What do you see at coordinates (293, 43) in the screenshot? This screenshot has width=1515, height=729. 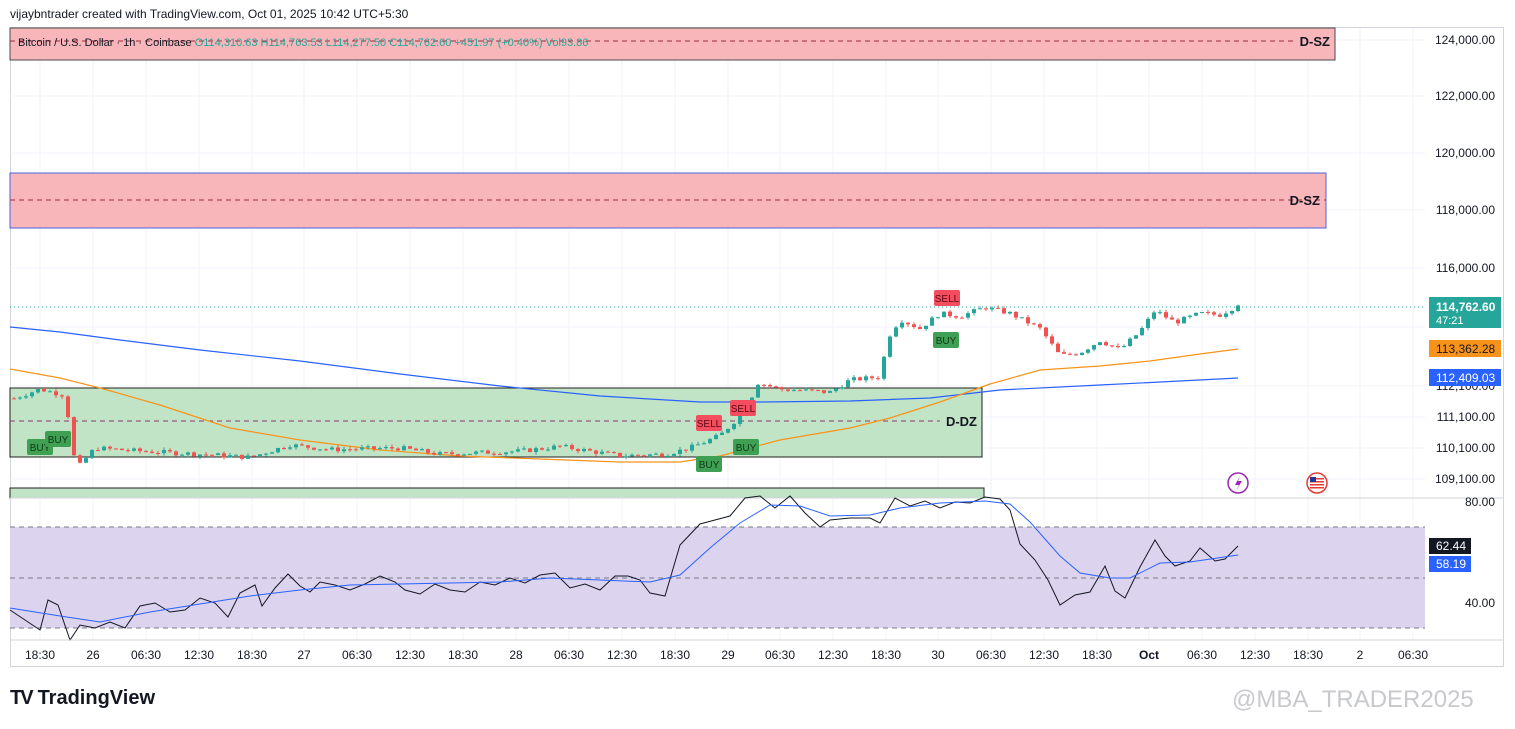 I see `symbol-info-part: H114,763.53` at bounding box center [293, 43].